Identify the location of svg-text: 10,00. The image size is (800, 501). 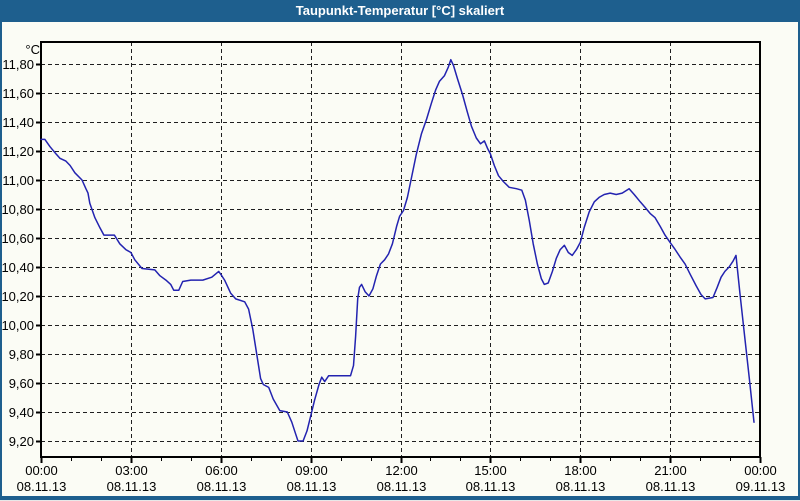
(18, 325).